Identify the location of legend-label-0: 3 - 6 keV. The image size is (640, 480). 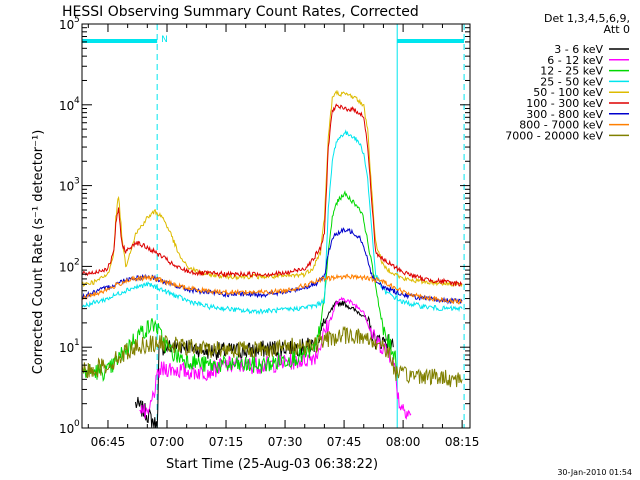
(578, 49).